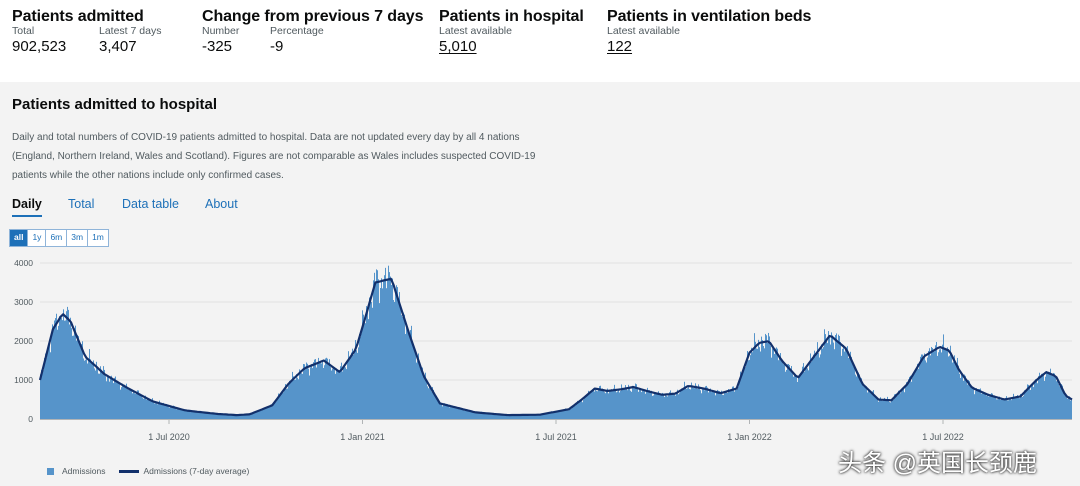 This screenshot has width=1080, height=486. Describe the element at coordinates (81, 204) in the screenshot. I see `tab-total: Total` at that location.